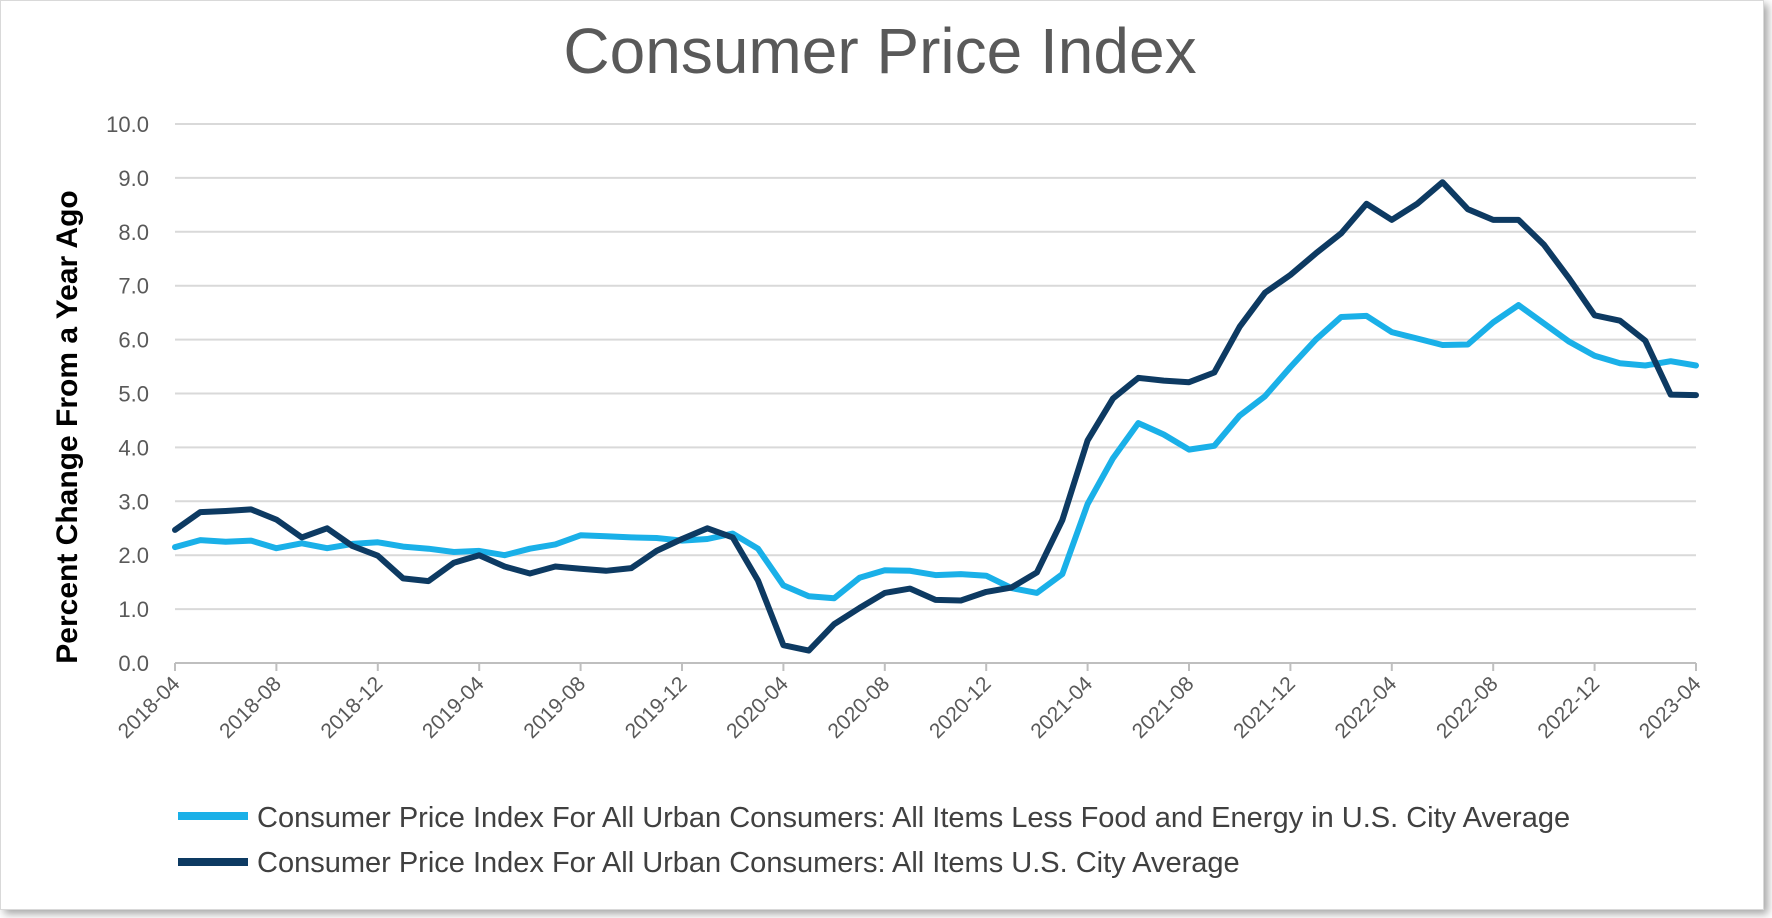 The height and width of the screenshot is (918, 1772). I want to click on x-tick-label: 2022-04, so click(1366, 707).